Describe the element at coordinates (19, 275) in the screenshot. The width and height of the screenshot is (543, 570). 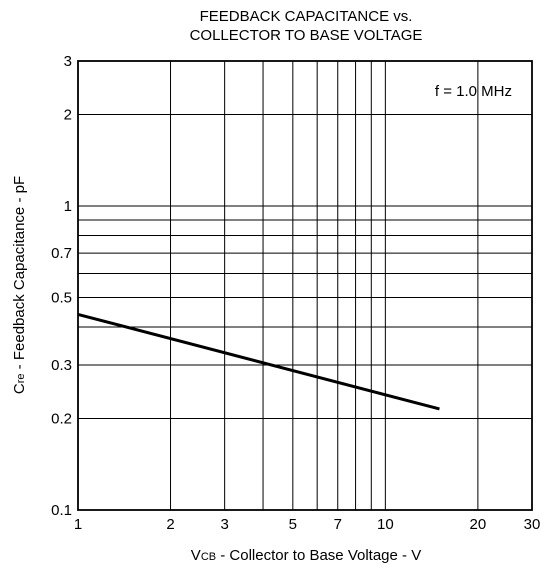
I see `y-axis-label-rest: - Feedback Capacitance - pF` at that location.